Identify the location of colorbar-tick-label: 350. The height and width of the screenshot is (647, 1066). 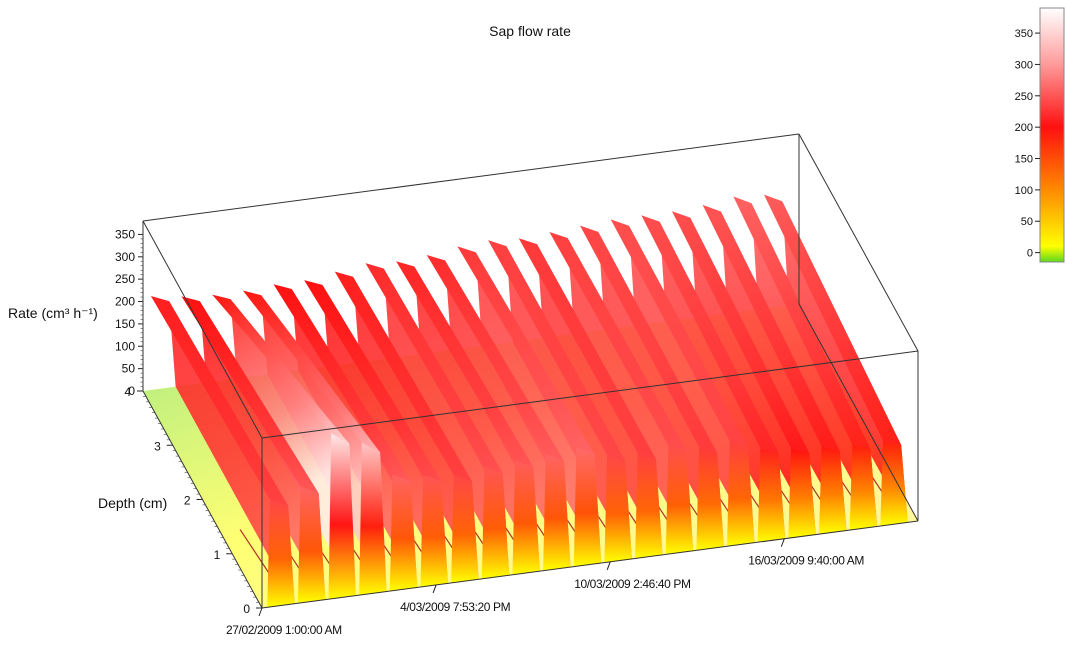
(1024, 34).